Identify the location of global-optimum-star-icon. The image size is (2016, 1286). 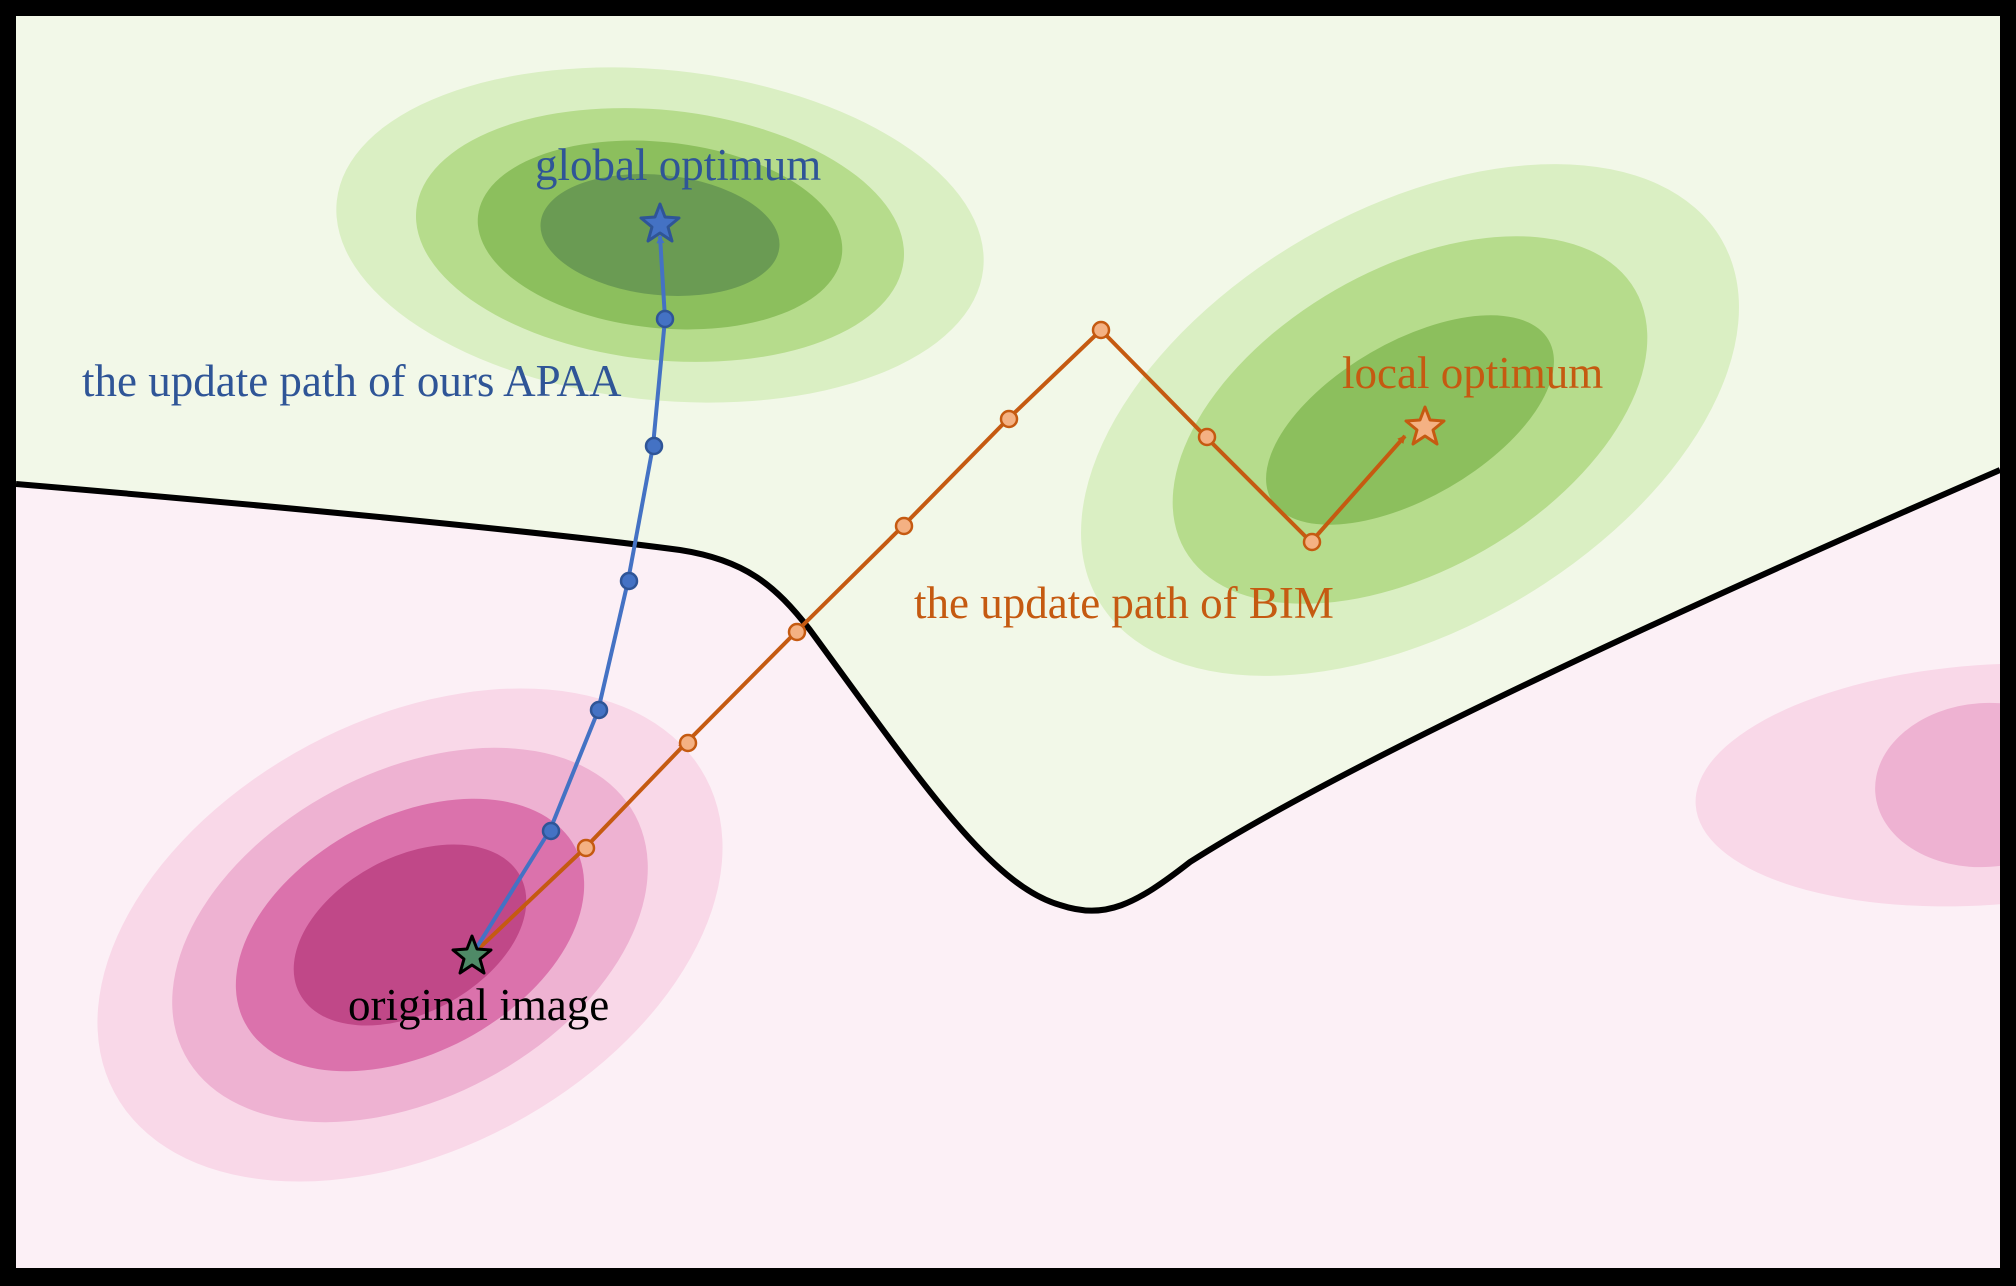
(660, 222).